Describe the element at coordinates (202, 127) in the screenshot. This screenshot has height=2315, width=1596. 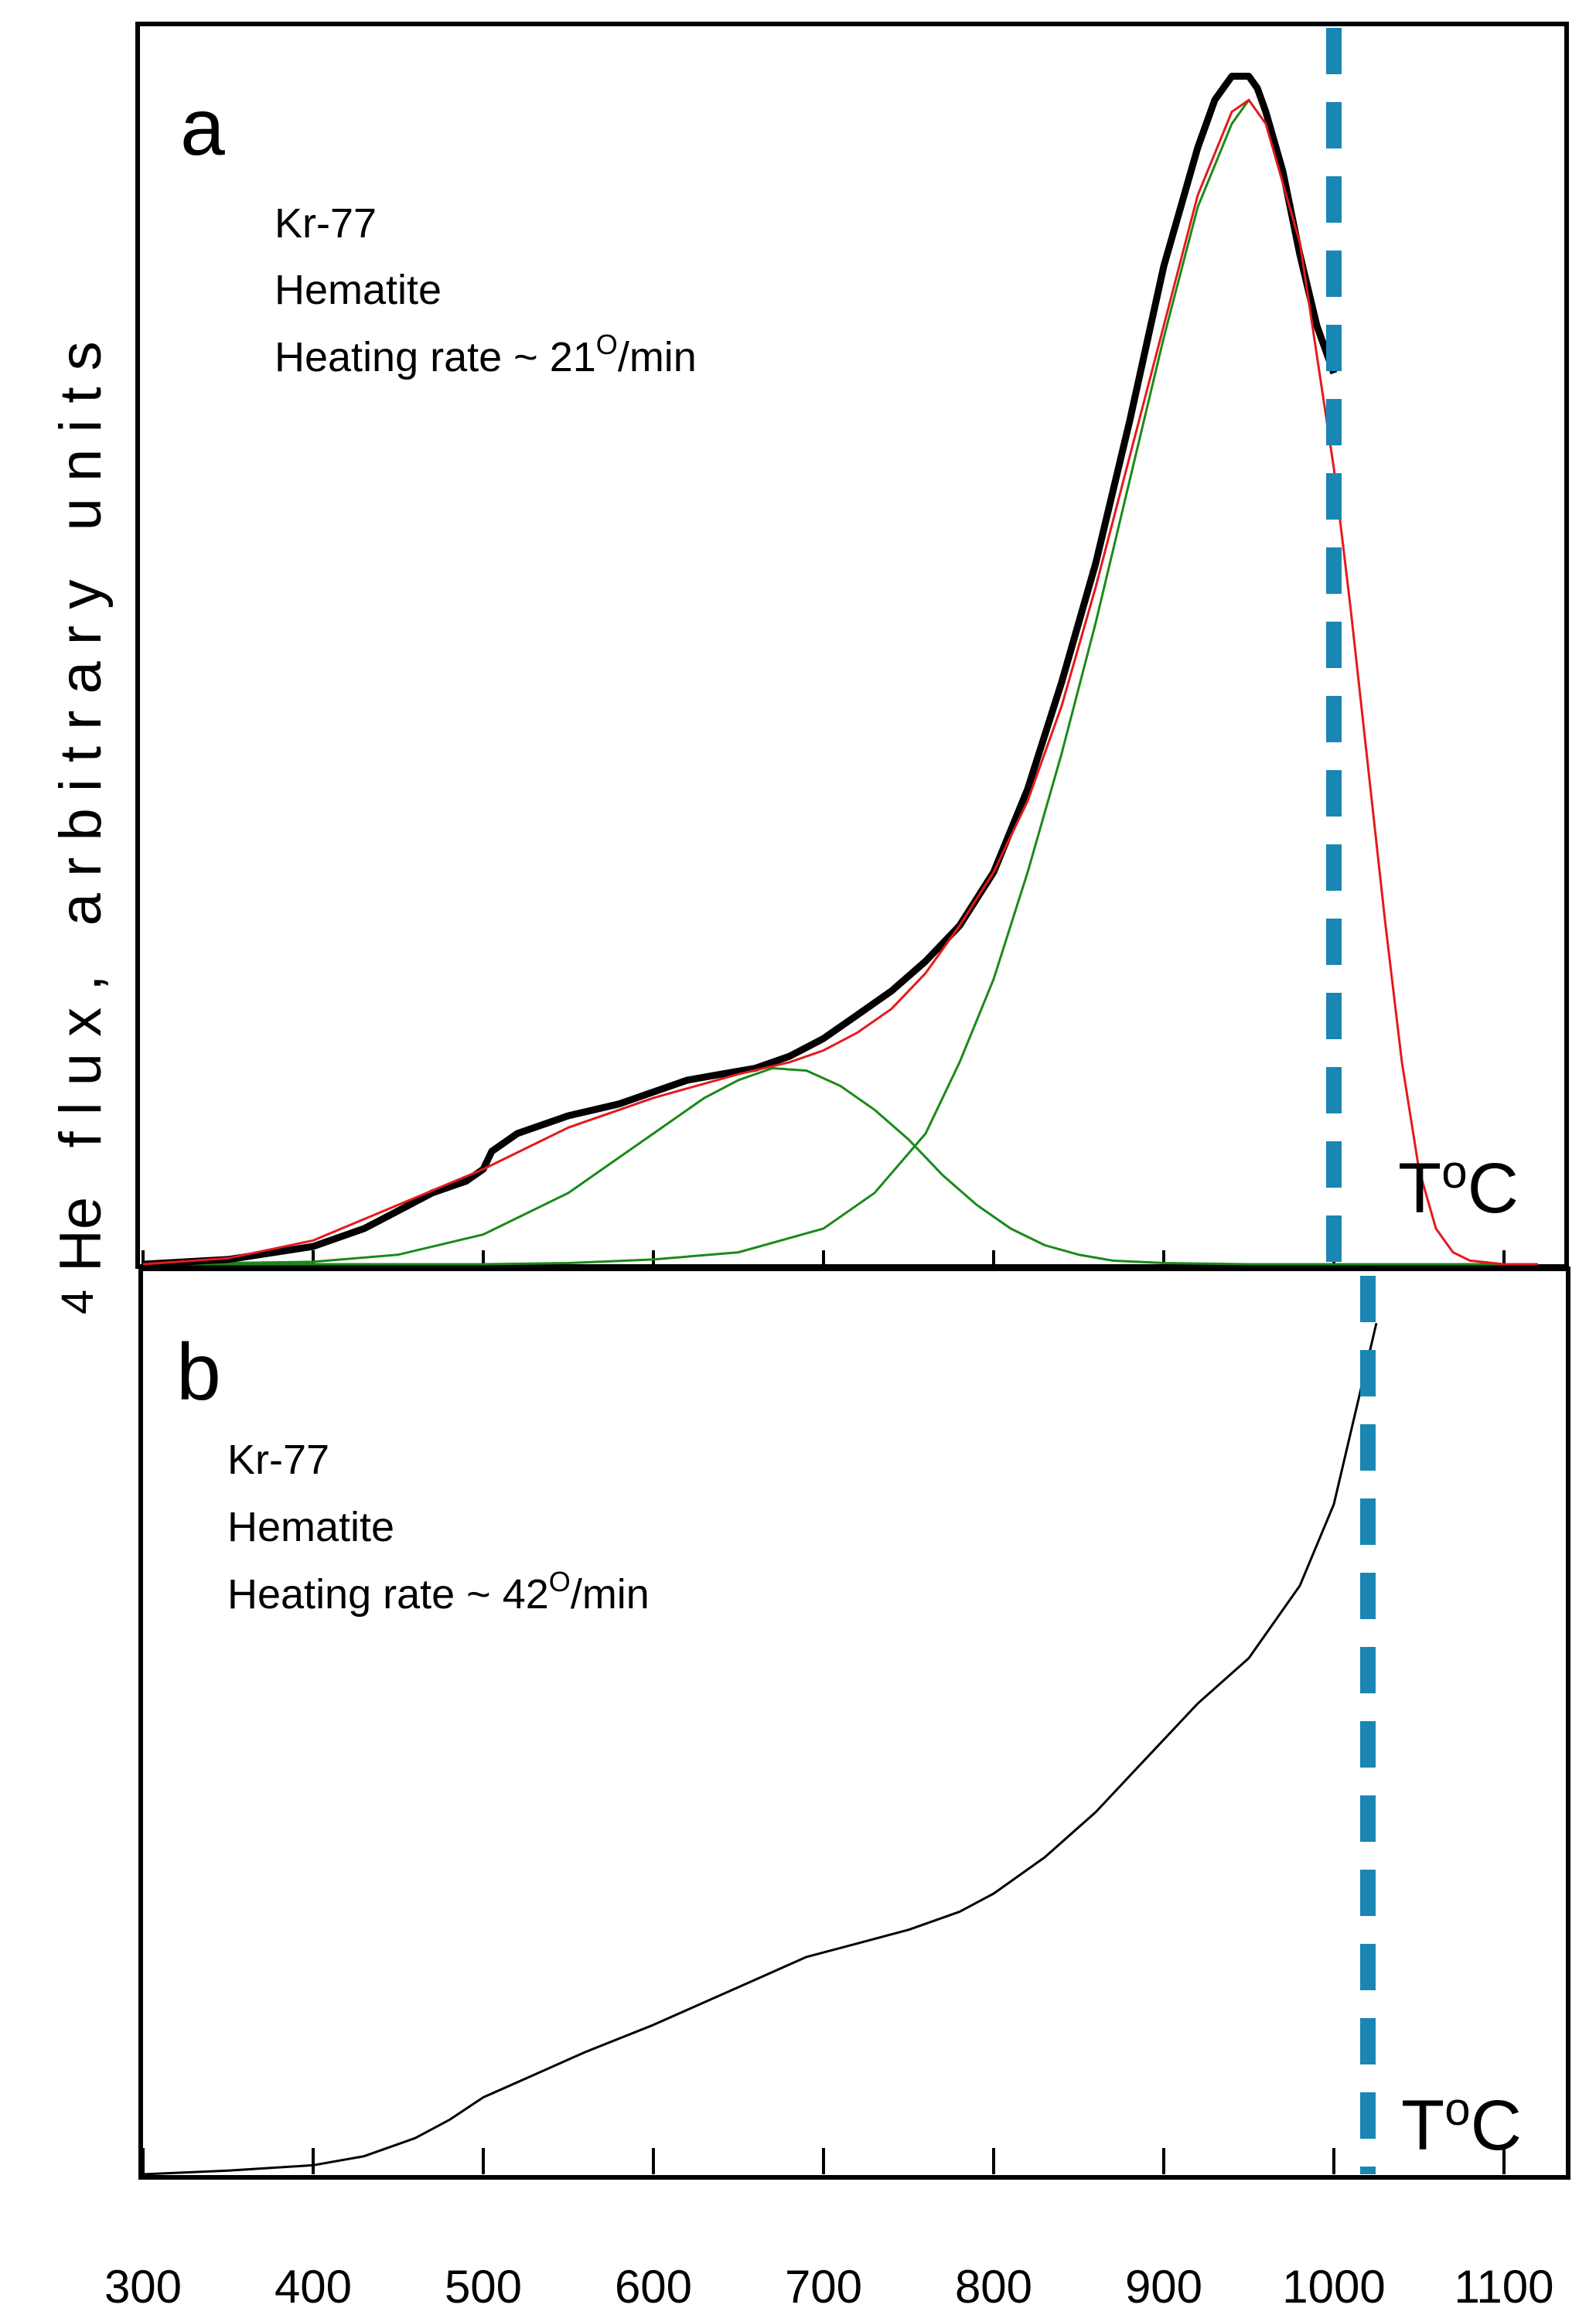
I see `panel-a-letter: a` at that location.